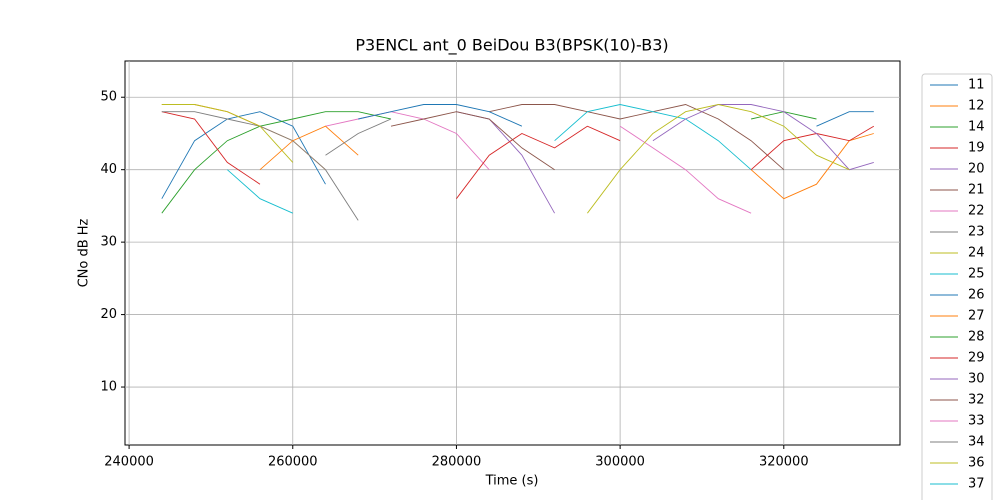 This screenshot has width=1000, height=500. Describe the element at coordinates (976, 253) in the screenshot. I see `legend-label: 24` at that location.